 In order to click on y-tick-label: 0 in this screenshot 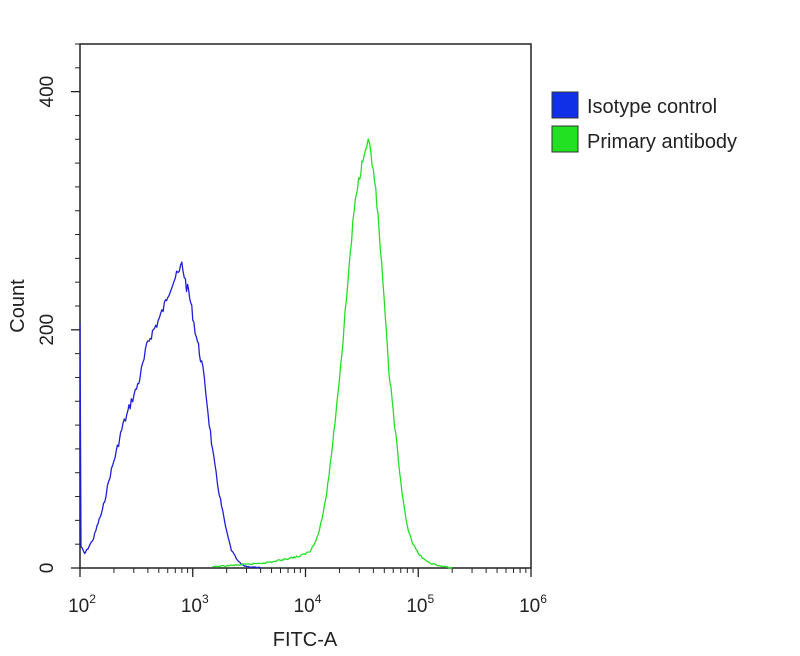, I will do `click(47, 568)`.